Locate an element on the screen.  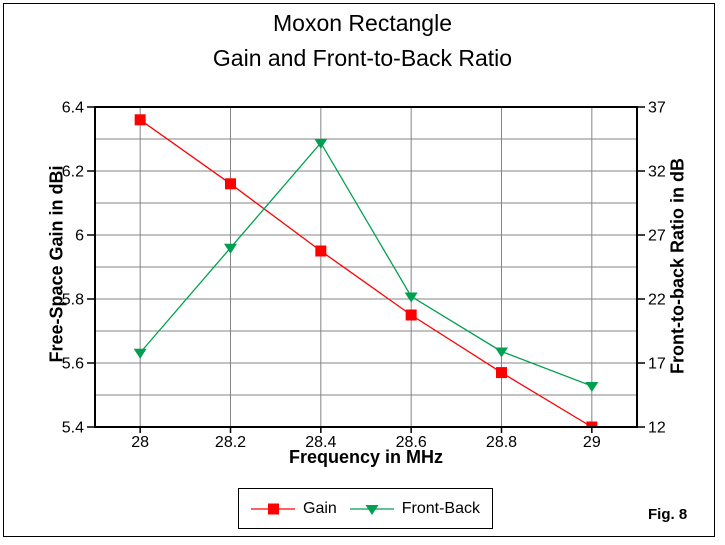
left-tick-label: 5.4 is located at coordinates (73, 428).